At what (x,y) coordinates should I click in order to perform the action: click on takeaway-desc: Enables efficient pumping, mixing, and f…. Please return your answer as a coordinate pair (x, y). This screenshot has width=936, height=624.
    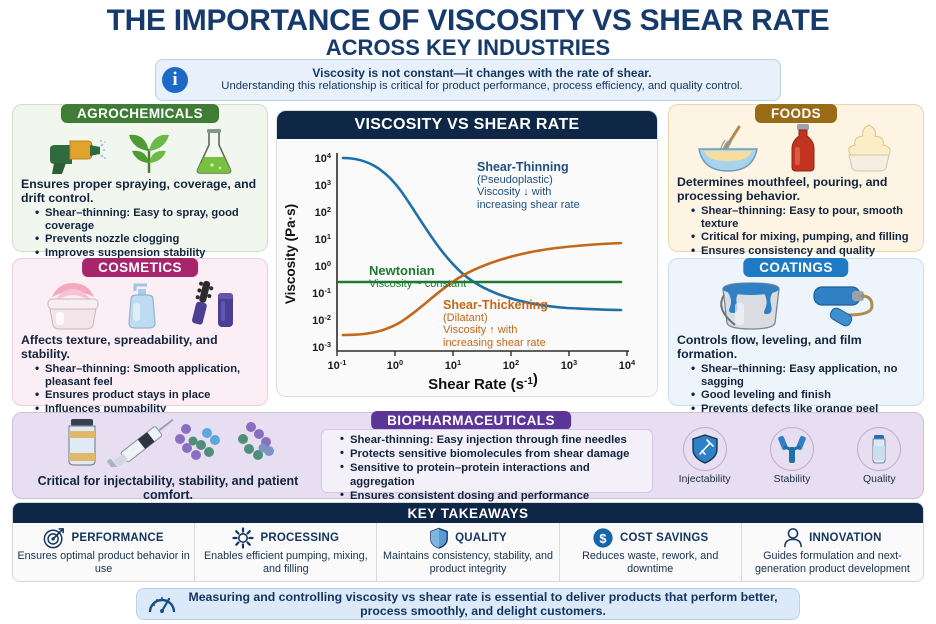
    Looking at the image, I should click on (285, 562).